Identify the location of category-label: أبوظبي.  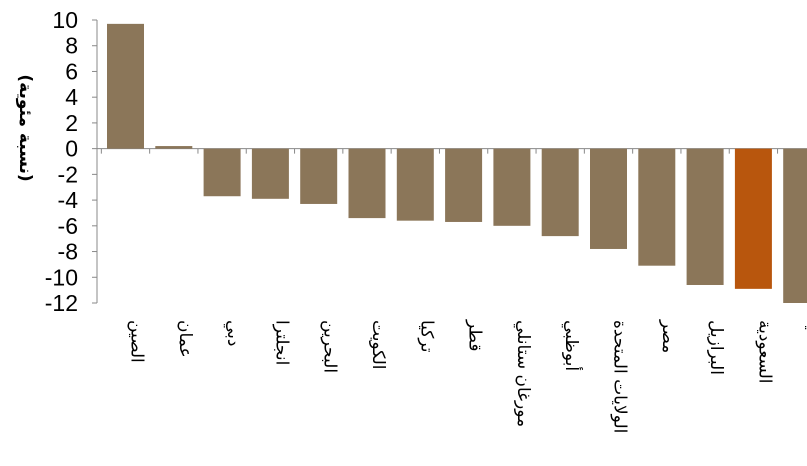
(572, 345).